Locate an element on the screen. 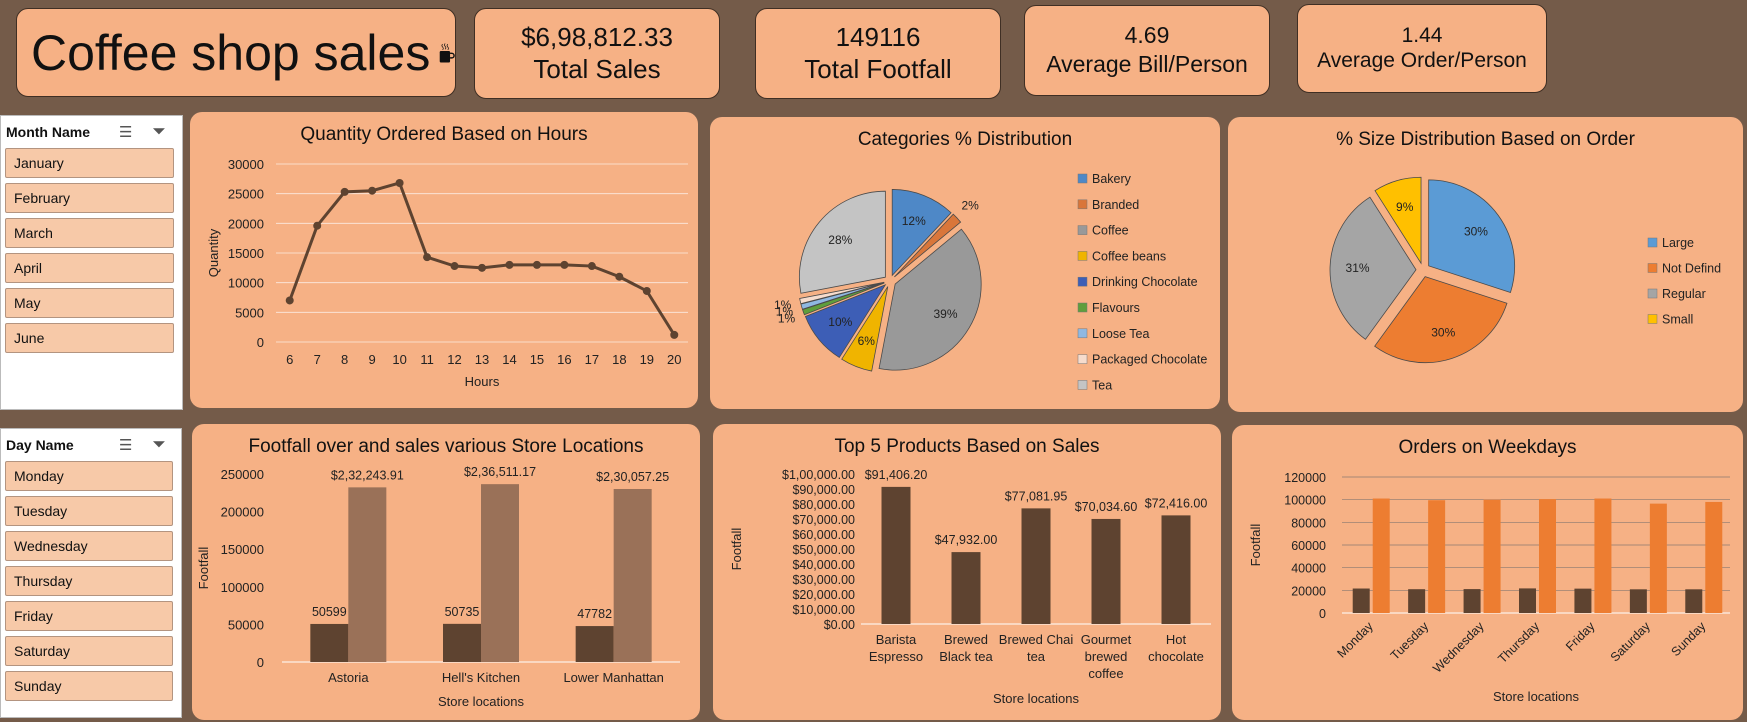 The height and width of the screenshot is (722, 1747). month-slicer-item-march: March is located at coordinates (89, 233).